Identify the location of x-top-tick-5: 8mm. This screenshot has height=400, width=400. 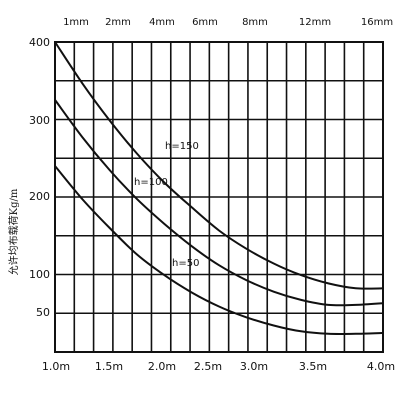
(255, 22).